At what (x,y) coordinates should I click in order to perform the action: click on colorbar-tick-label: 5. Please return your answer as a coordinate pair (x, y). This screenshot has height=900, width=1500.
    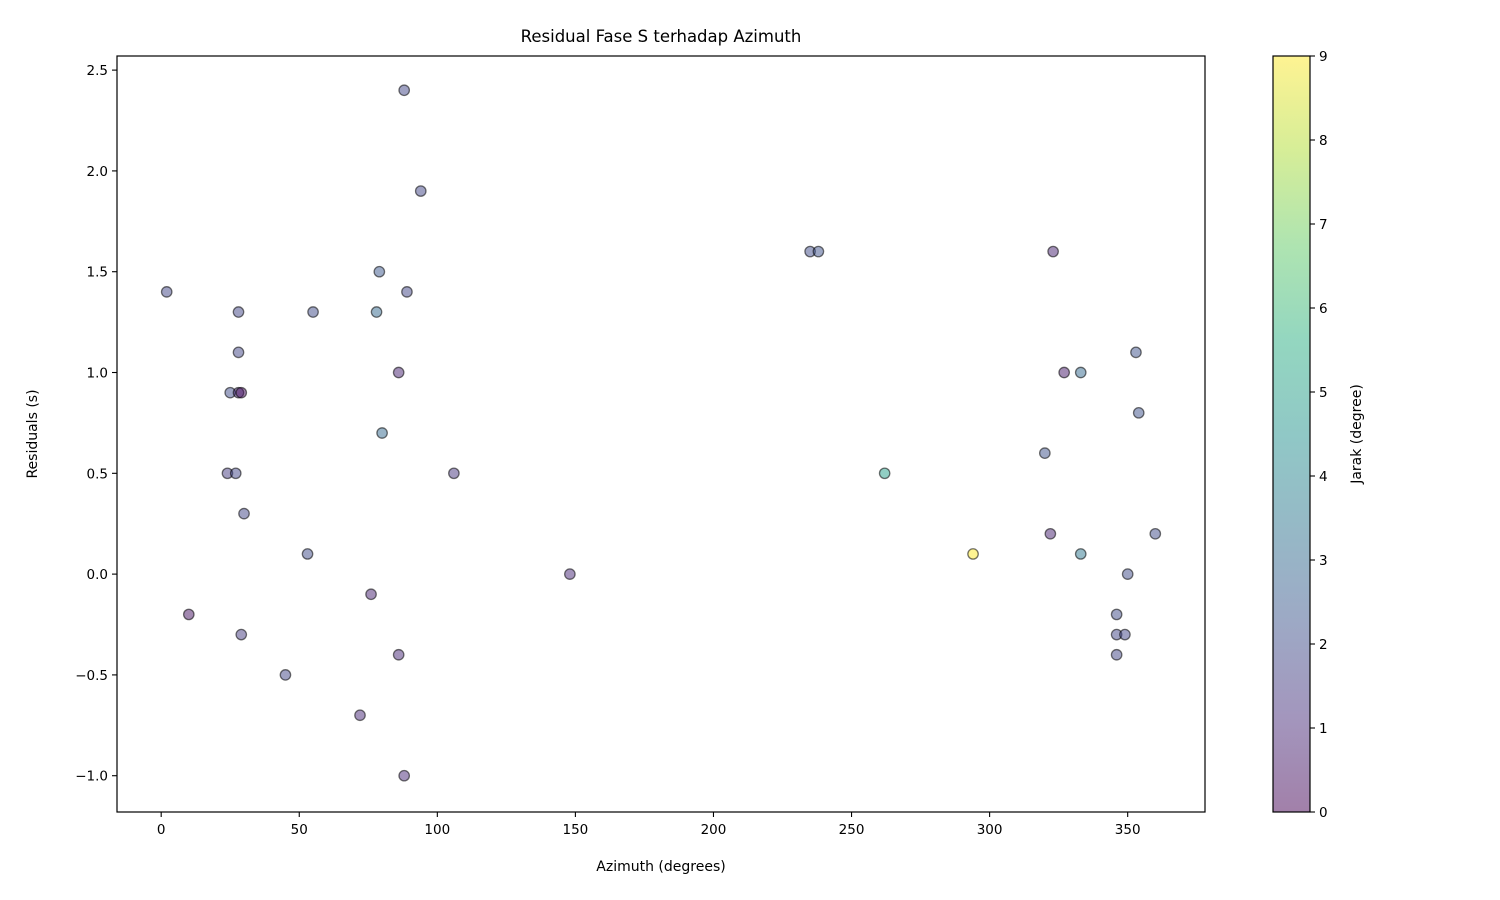
    Looking at the image, I should click on (1323, 393).